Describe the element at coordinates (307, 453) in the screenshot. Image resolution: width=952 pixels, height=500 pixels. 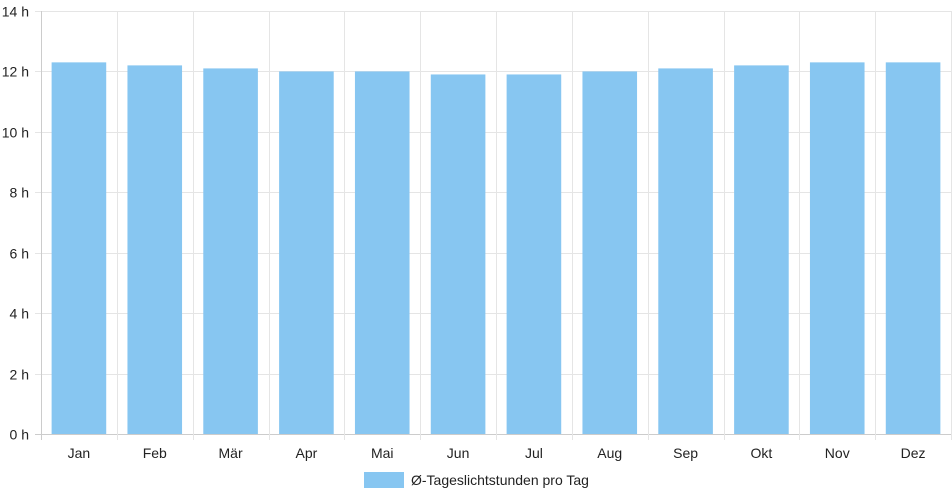
I see `x-tick-label: Apr` at that location.